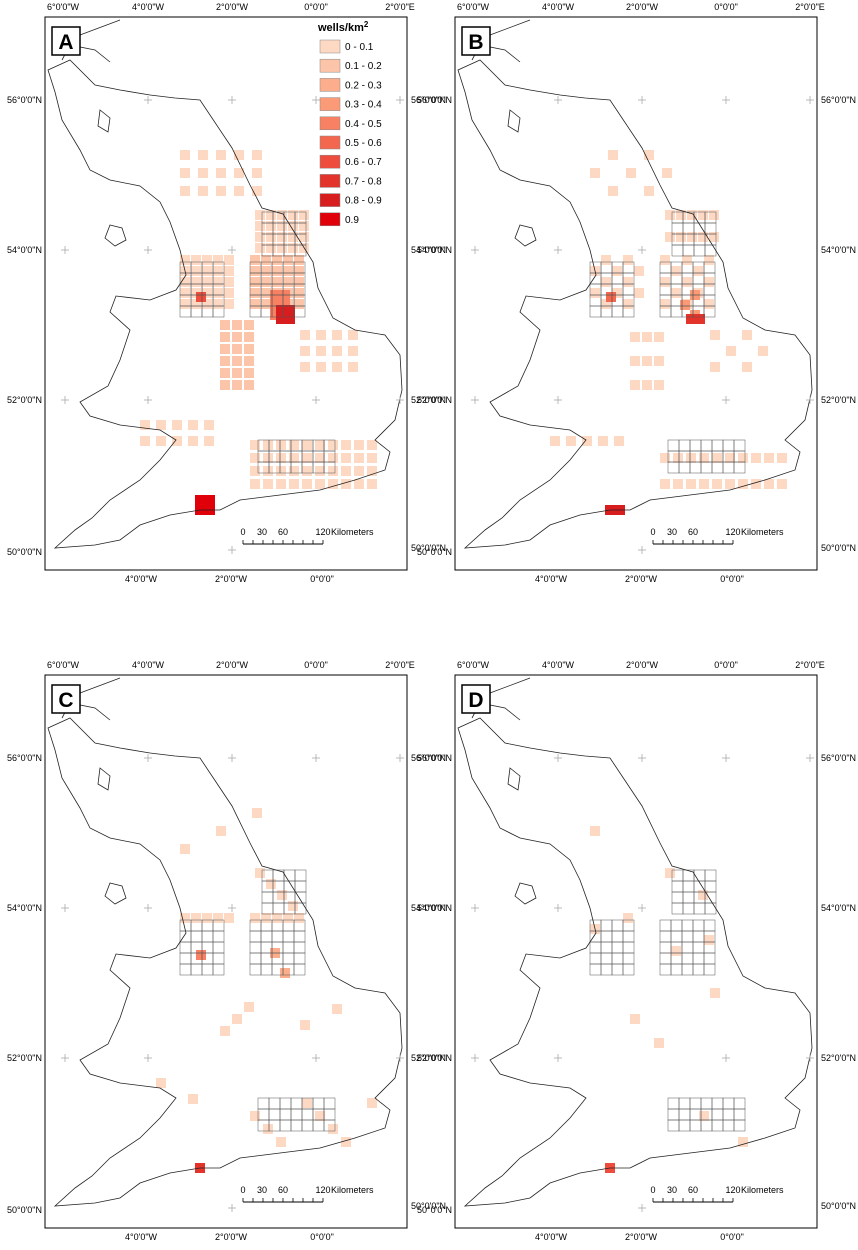 The image size is (858, 1250). Describe the element at coordinates (363, 201) in the screenshot. I see `legend-label: 0.8 - 0.9` at that location.